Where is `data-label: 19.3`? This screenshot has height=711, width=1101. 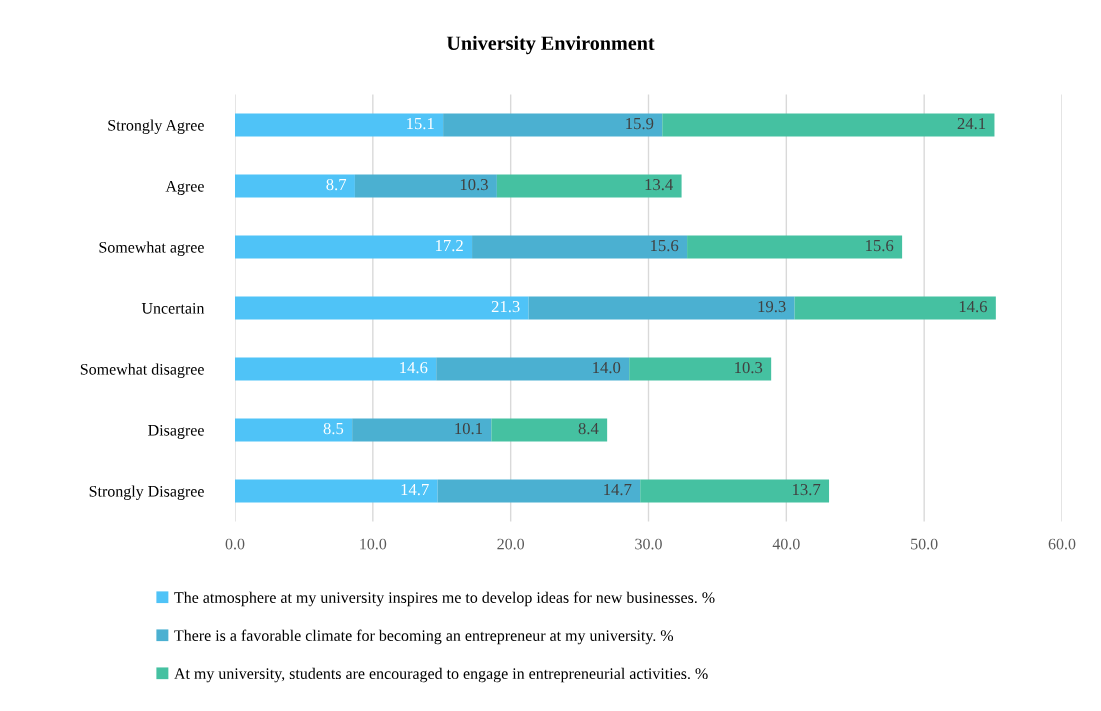 data-label: 19.3 is located at coordinates (772, 306).